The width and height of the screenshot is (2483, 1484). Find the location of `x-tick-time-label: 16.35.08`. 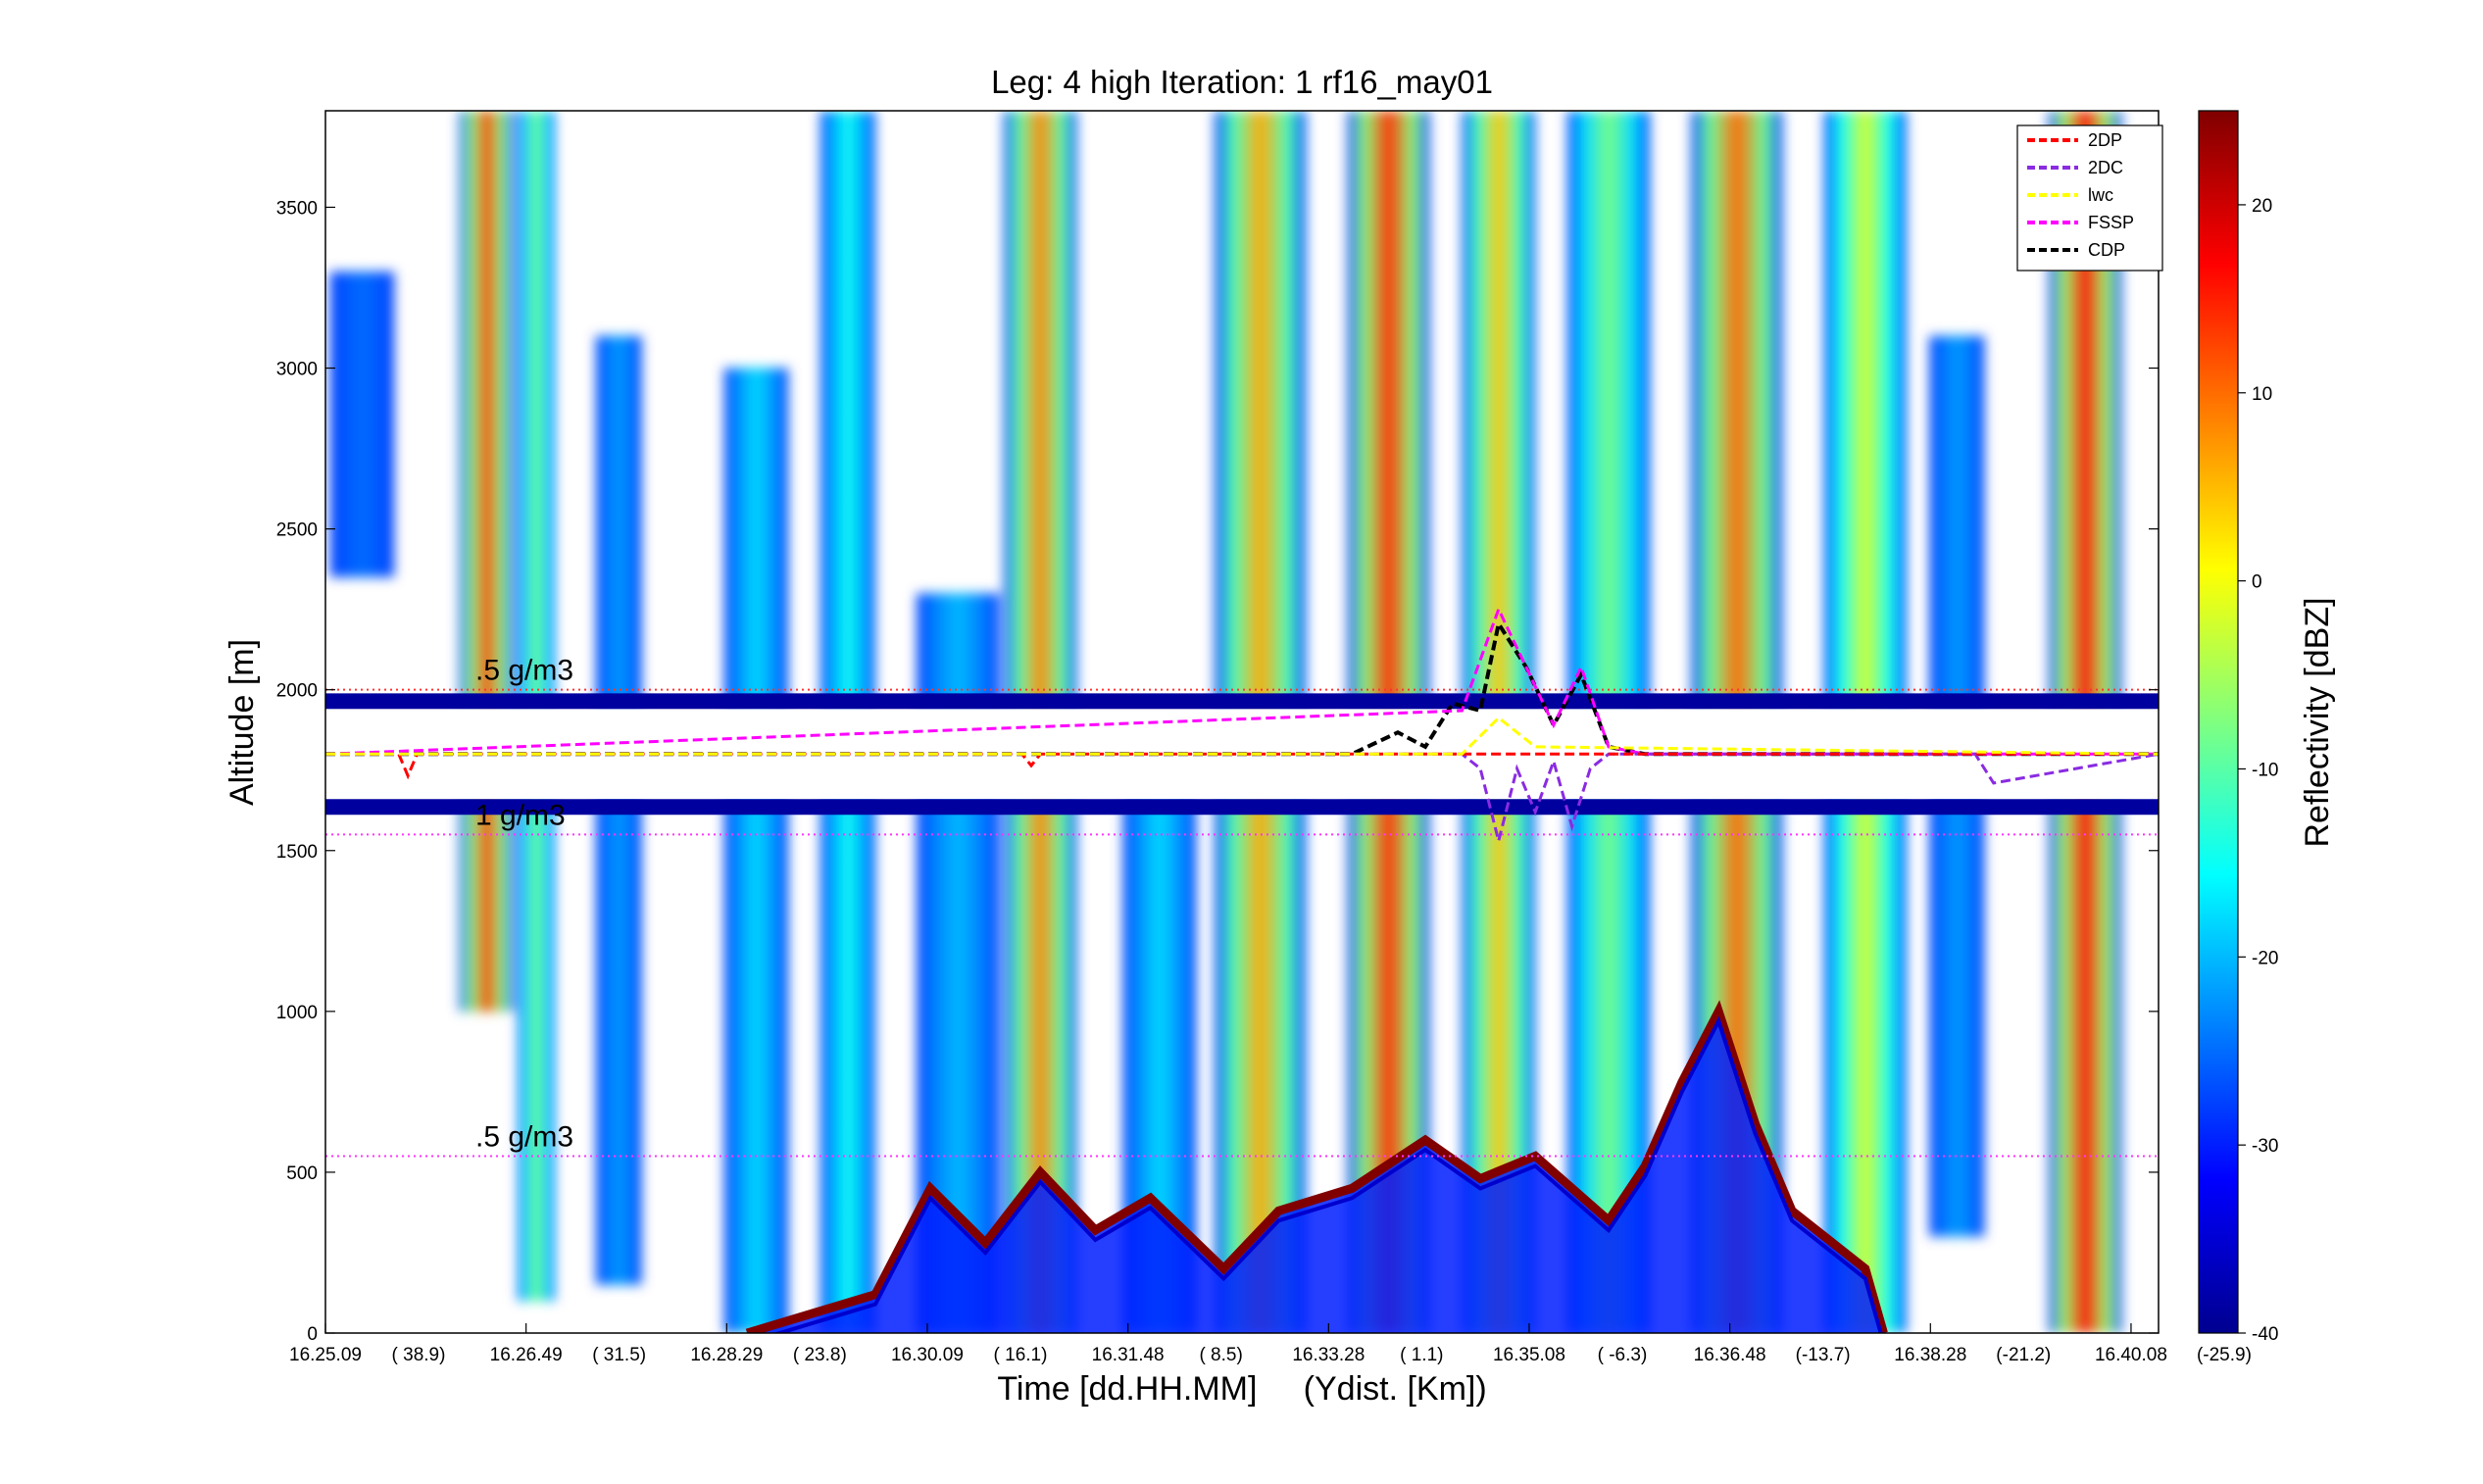

x-tick-time-label: 16.35.08 is located at coordinates (1529, 1355).